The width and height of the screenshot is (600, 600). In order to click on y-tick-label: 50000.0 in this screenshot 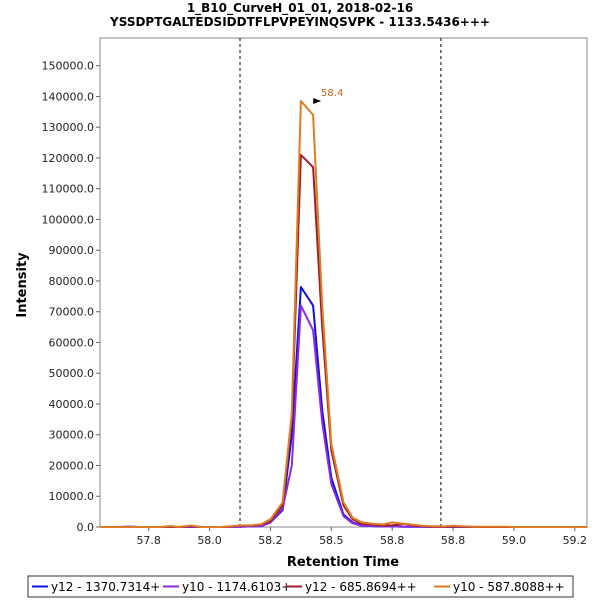, I will do `click(72, 373)`.